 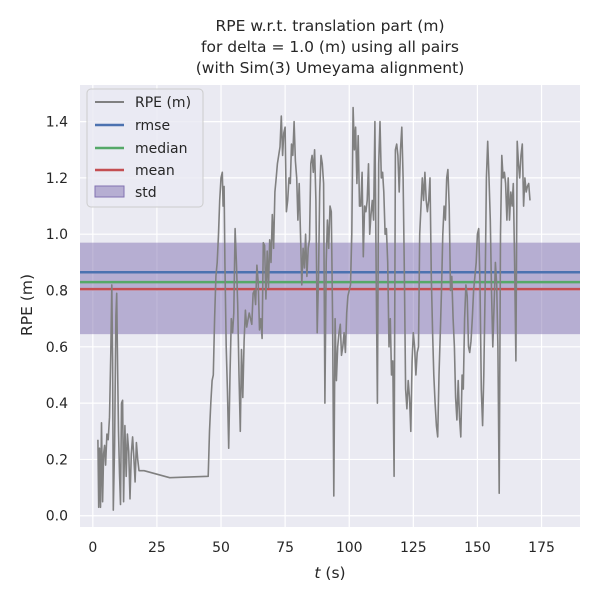 What do you see at coordinates (349, 548) in the screenshot?
I see `x-tick-label: 100` at bounding box center [349, 548].